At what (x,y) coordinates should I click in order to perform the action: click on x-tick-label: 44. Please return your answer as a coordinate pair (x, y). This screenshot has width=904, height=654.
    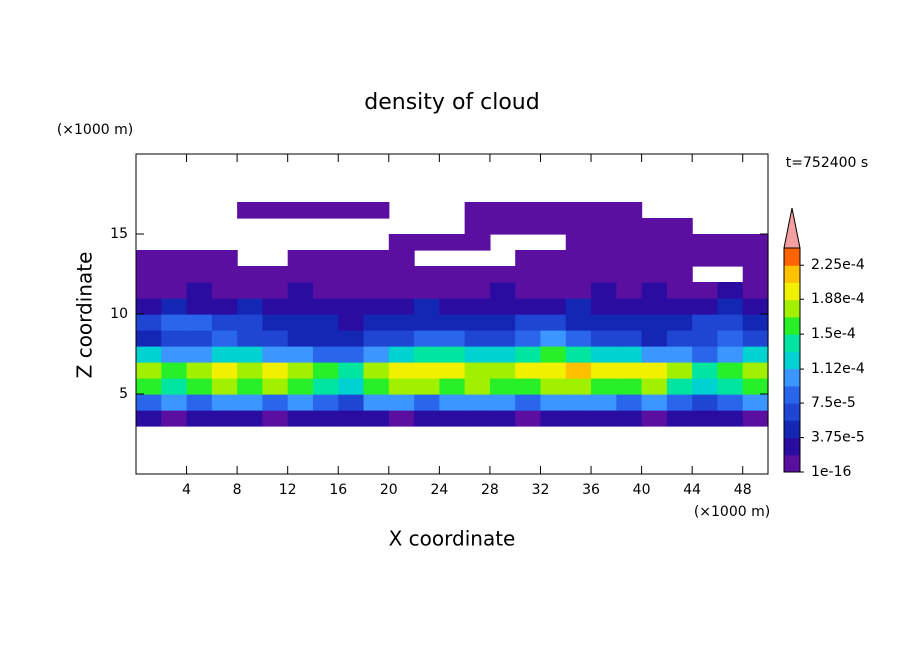
    Looking at the image, I should click on (692, 490).